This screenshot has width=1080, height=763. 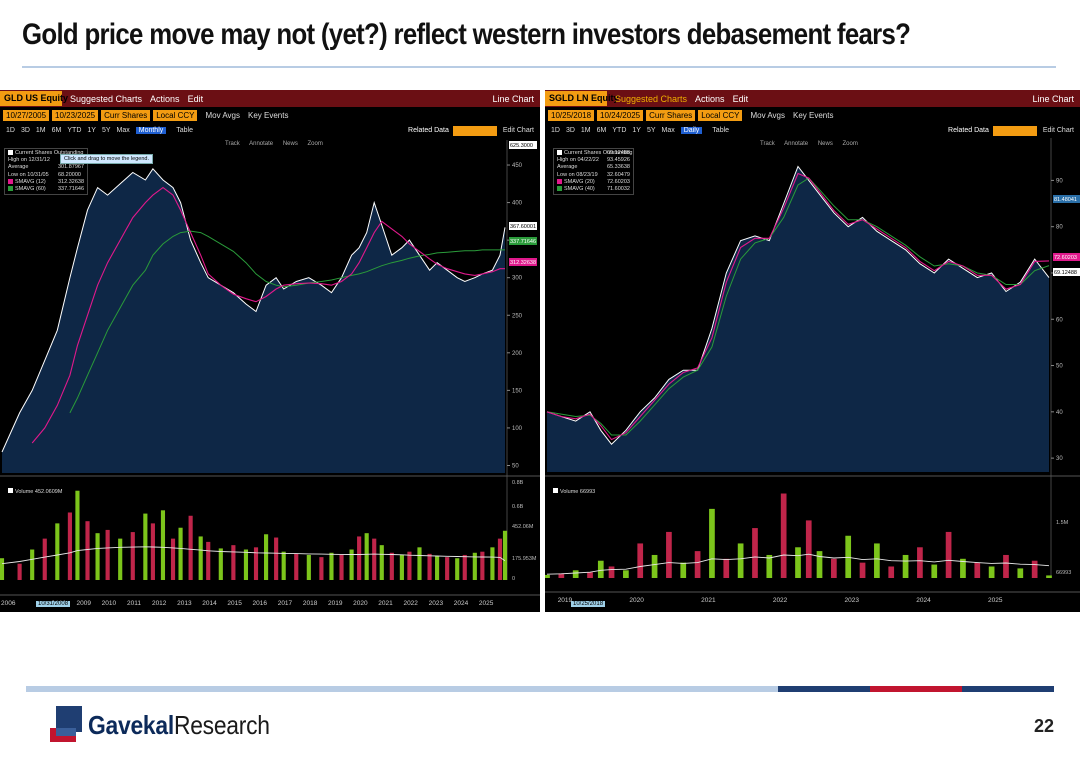 I want to click on period-select: Monthly, so click(x=151, y=130).